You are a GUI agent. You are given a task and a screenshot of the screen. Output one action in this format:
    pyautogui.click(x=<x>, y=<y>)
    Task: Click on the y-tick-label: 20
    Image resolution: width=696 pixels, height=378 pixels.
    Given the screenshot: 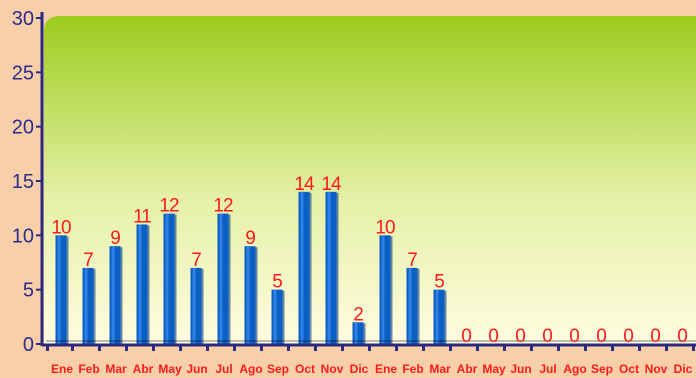 What is the action you would take?
    pyautogui.click(x=23, y=128)
    